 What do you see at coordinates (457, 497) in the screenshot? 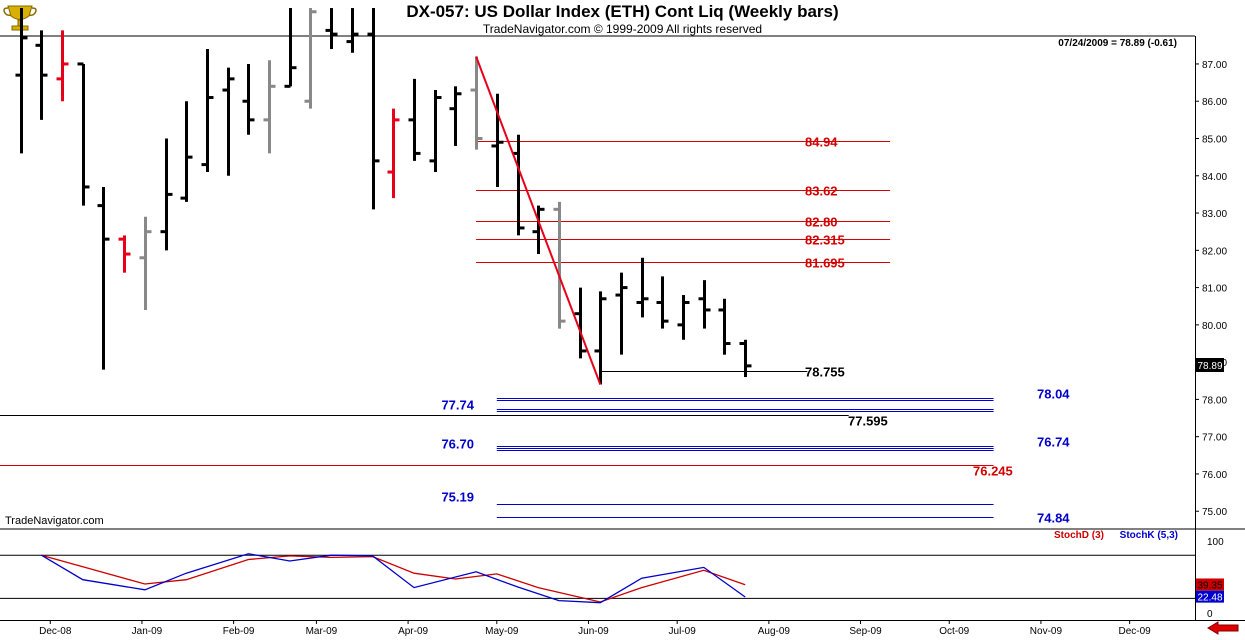
I see `fib-label: 75.19` at bounding box center [457, 497].